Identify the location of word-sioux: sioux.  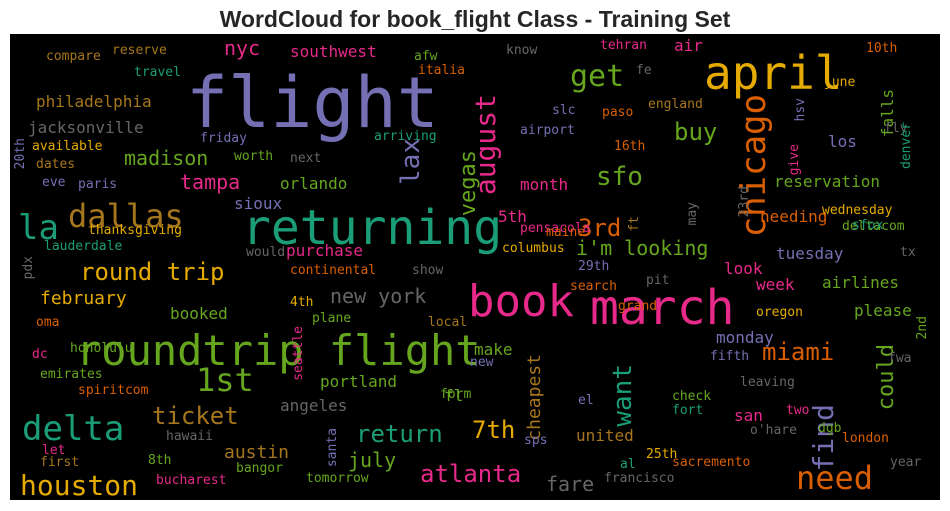
(258, 203).